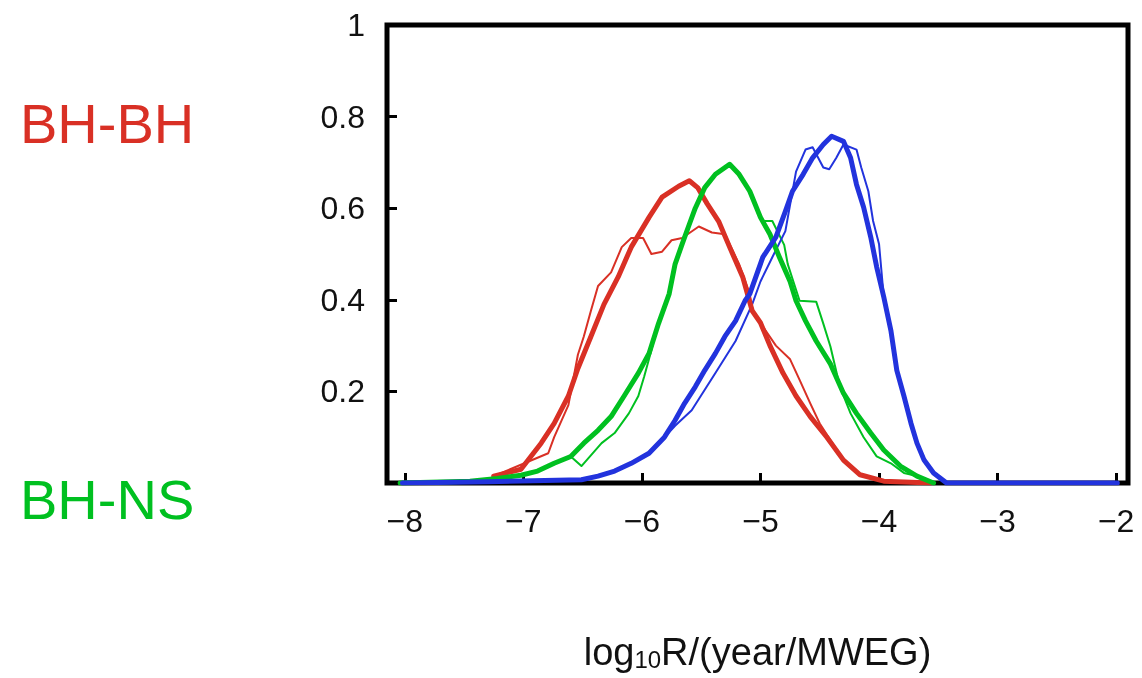 This screenshot has height=678, width=1142. I want to click on x-tick-label: −5, so click(760, 521).